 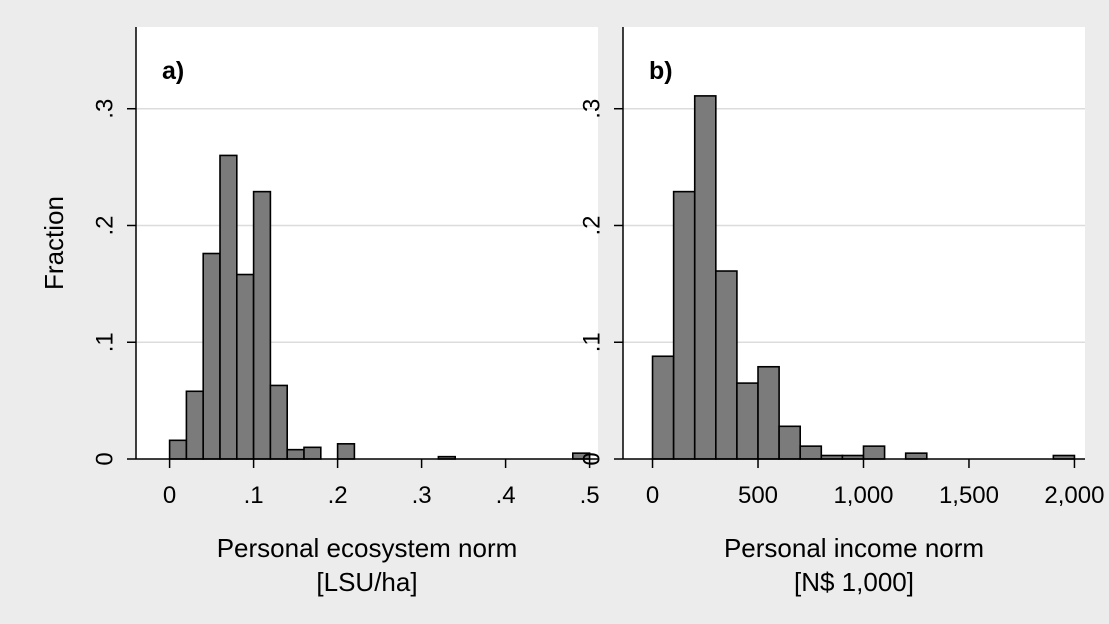 What do you see at coordinates (367, 548) in the screenshot?
I see `x-axis-title: Personal ecosystem norm` at bounding box center [367, 548].